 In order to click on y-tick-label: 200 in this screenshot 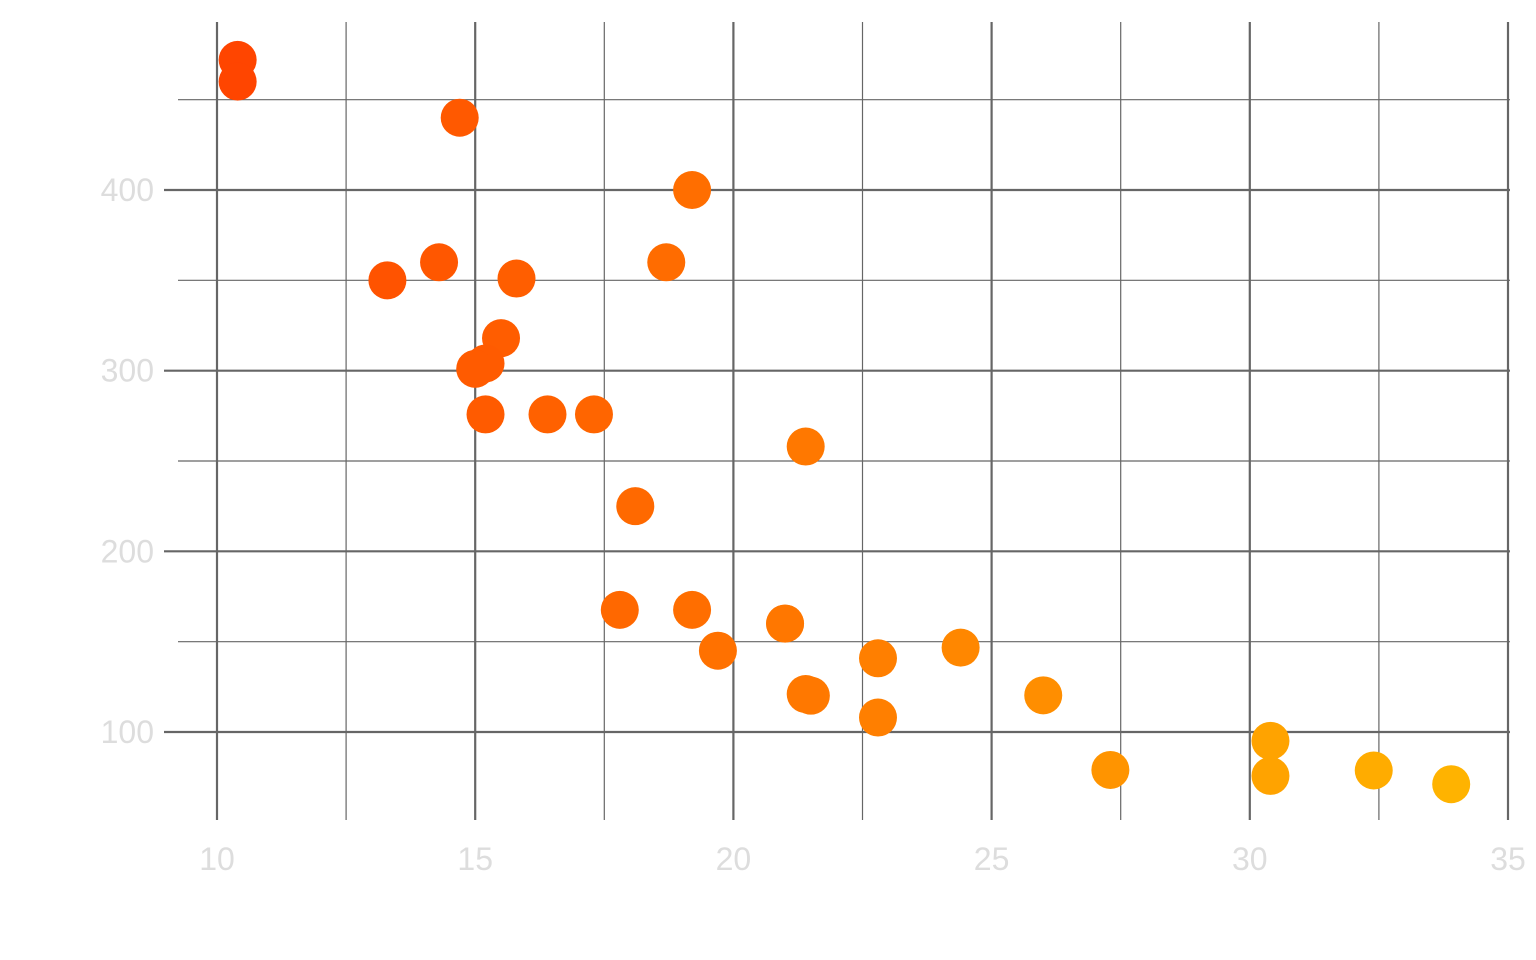, I will do `click(127, 551)`.